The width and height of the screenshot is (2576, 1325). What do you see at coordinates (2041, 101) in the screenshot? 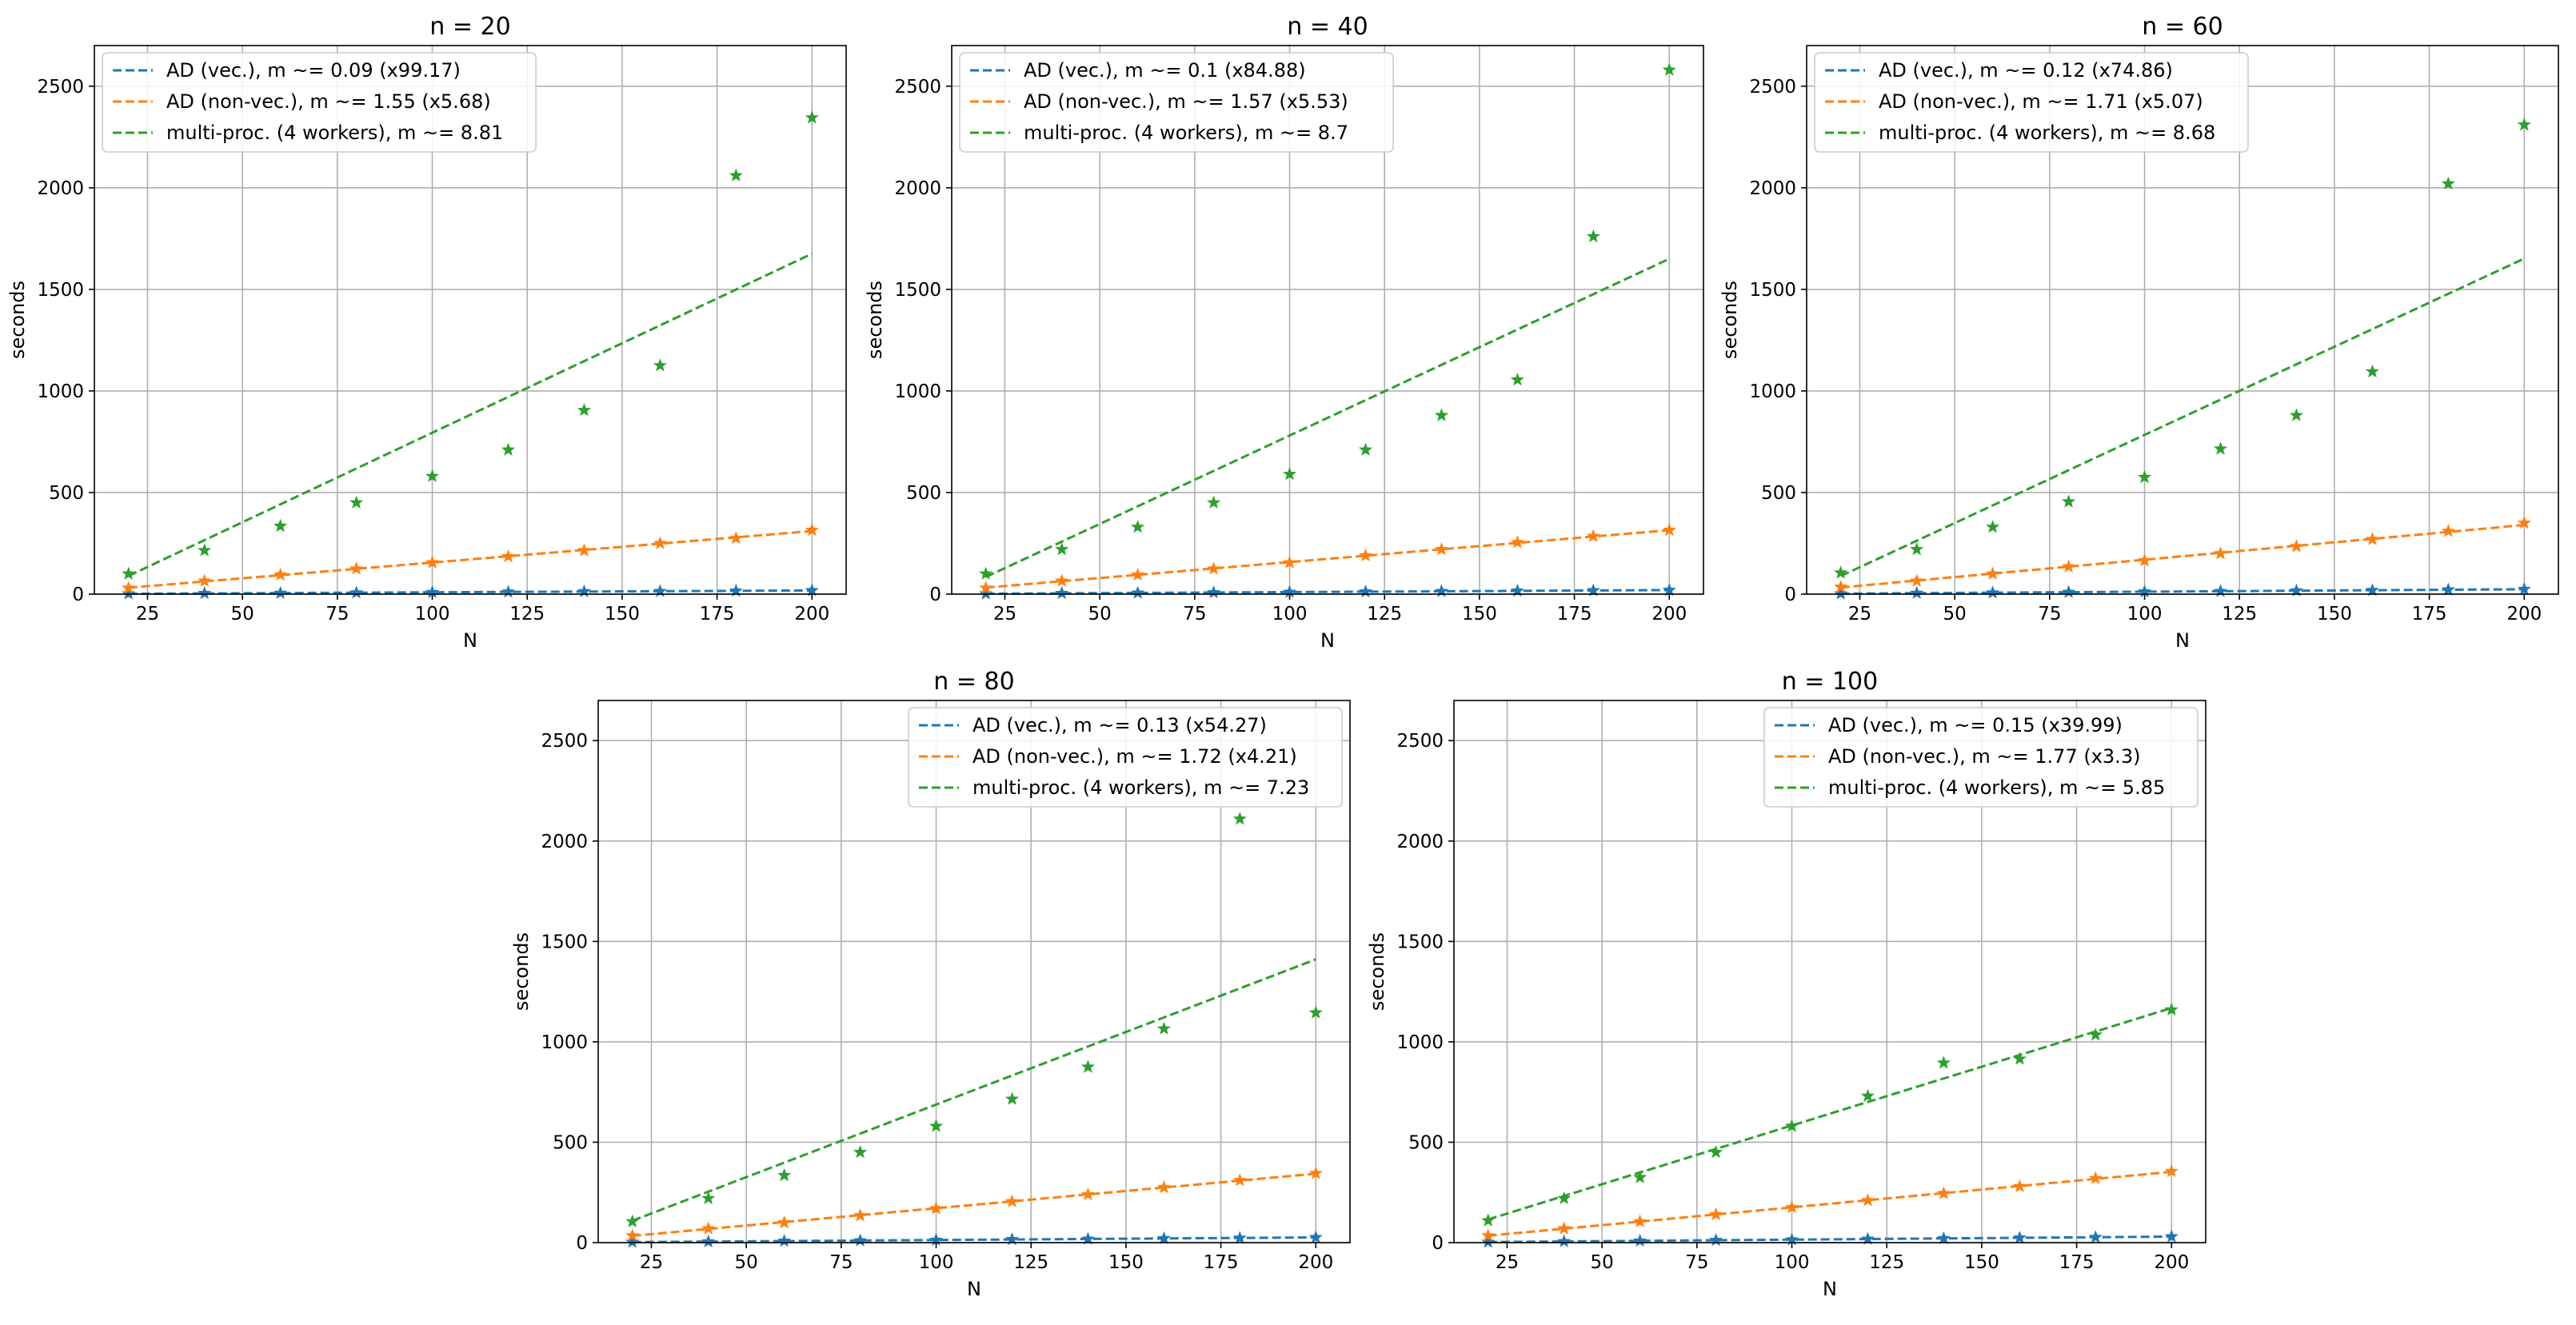
I see `legend-label: AD (non-vec.), m ~= 1.71 (x5.07)` at bounding box center [2041, 101].